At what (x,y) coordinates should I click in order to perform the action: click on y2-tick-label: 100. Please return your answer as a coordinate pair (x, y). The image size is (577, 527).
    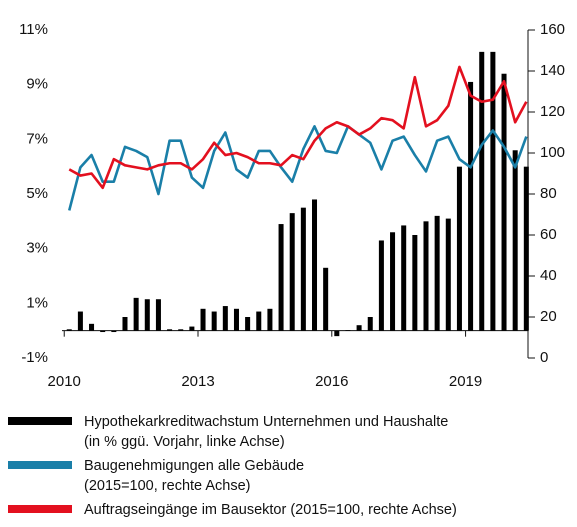
    Looking at the image, I should click on (552, 152).